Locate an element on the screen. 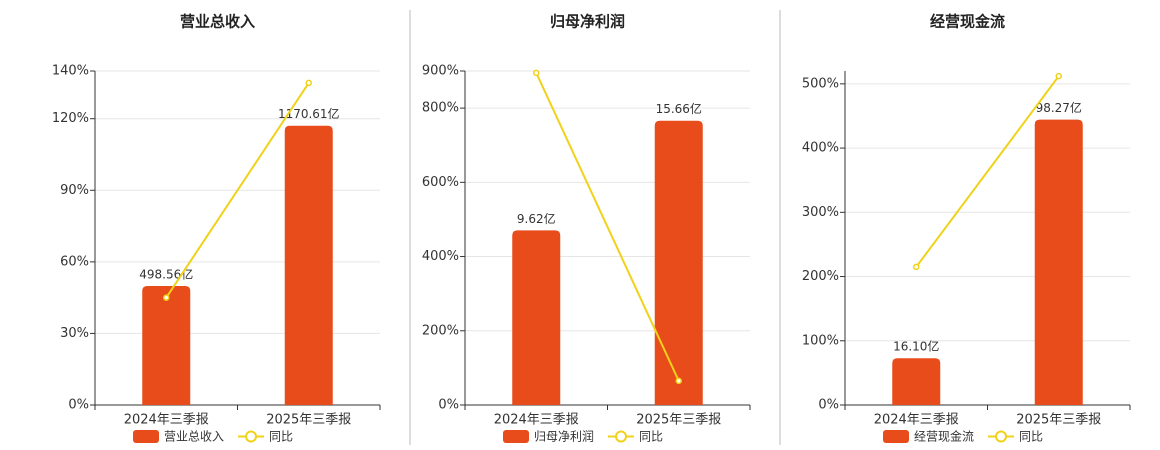 This screenshot has width=1160, height=450. y-tick-label: 140% is located at coordinates (70, 71).